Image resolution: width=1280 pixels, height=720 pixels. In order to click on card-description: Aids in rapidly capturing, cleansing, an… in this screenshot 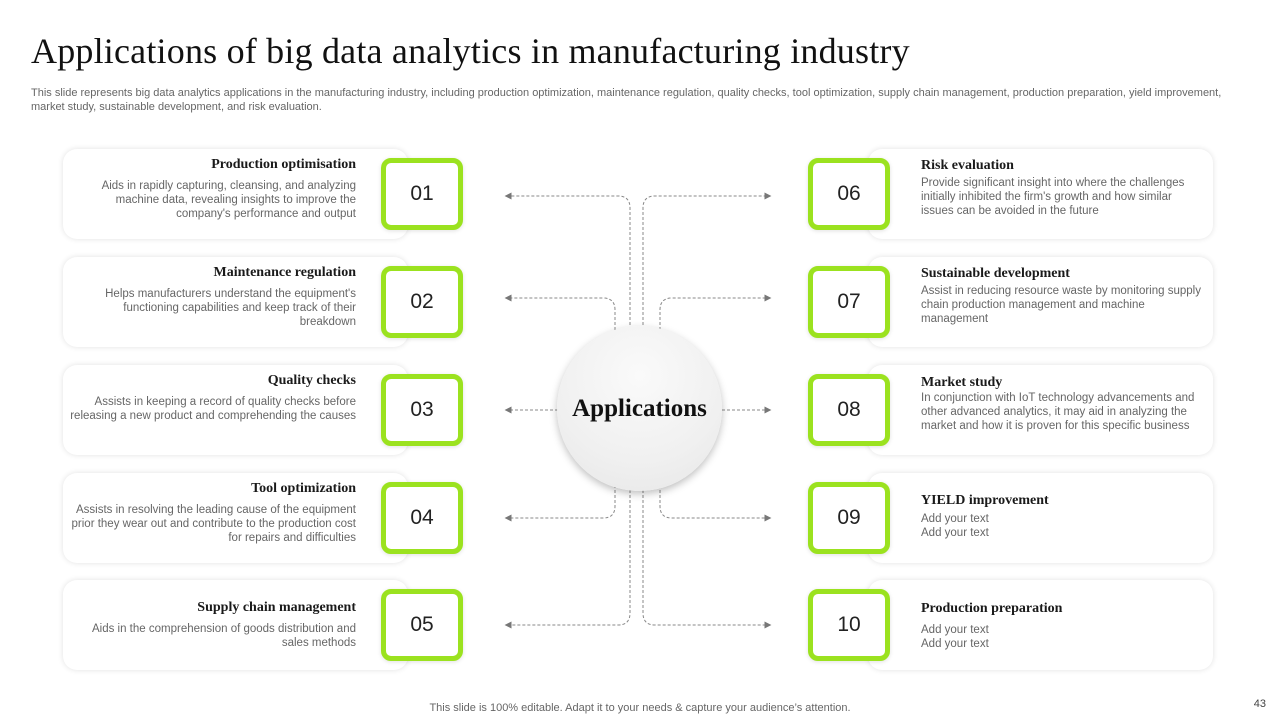, I will do `click(228, 200)`.